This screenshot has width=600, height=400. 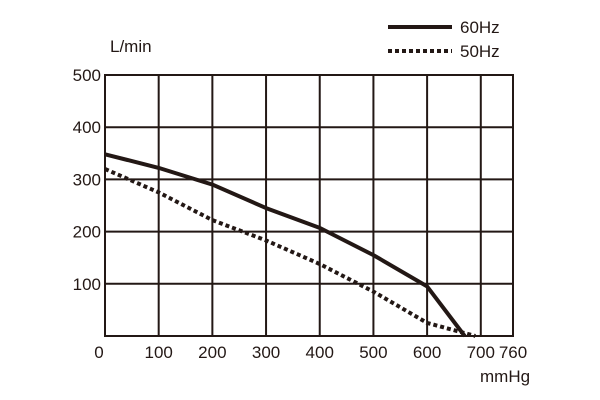 What do you see at coordinates (87, 284) in the screenshot?
I see `y-tick-label: 100` at bounding box center [87, 284].